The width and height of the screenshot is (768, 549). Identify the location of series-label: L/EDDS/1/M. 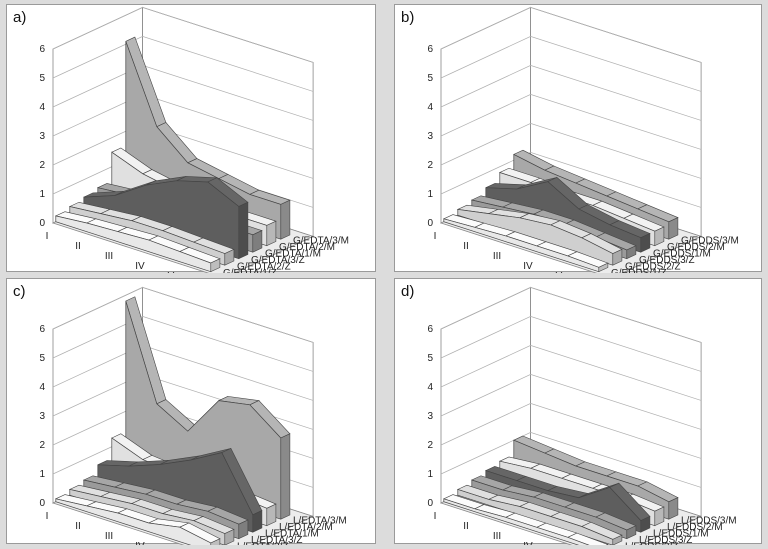
(681, 533).